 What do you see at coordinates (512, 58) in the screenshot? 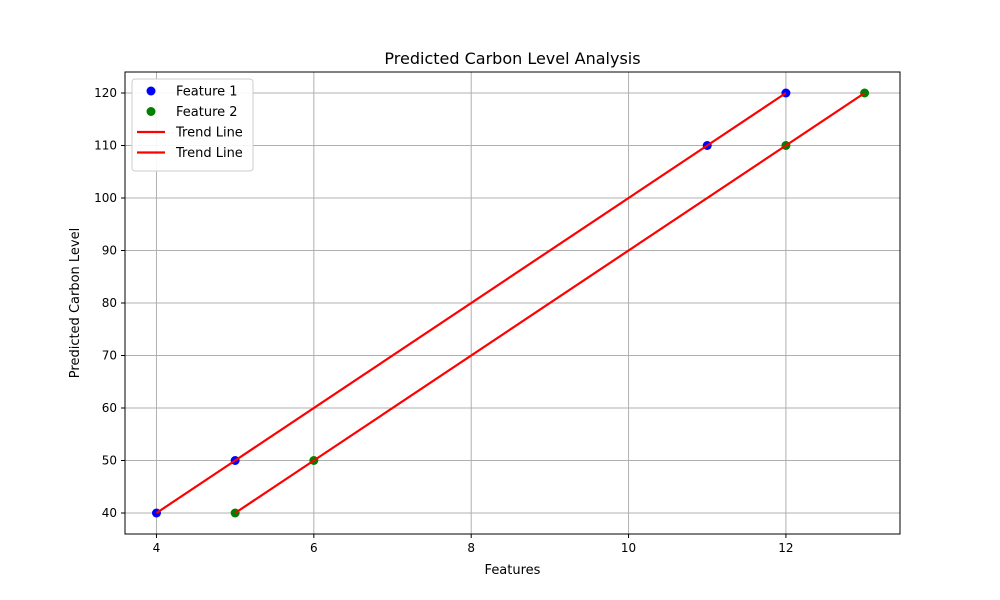
I see `chart-title: Predicted Carbon Level Analysis` at bounding box center [512, 58].